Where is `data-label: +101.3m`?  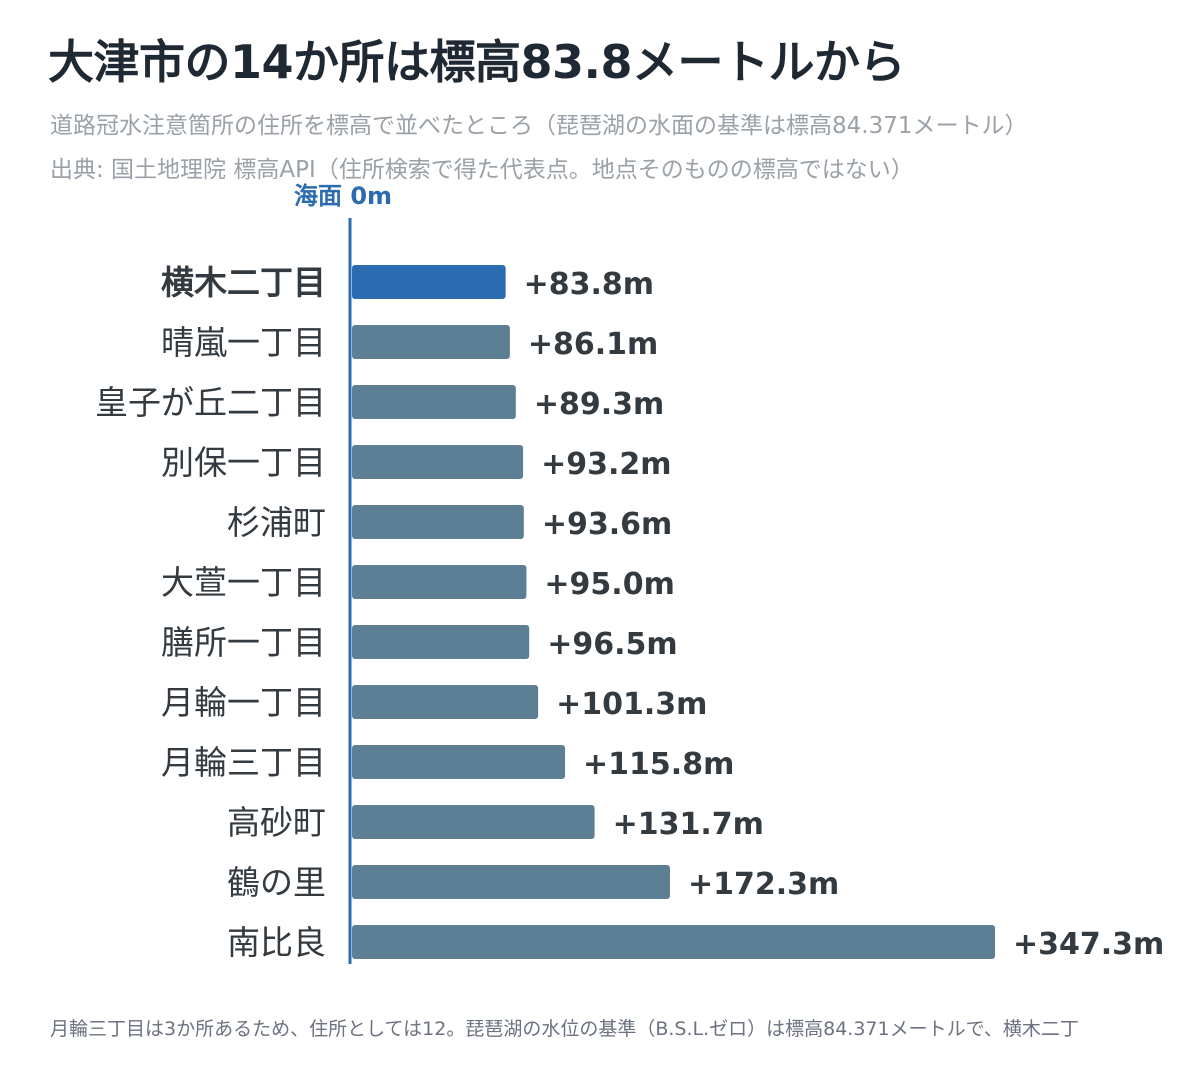 data-label: +101.3m is located at coordinates (631, 704).